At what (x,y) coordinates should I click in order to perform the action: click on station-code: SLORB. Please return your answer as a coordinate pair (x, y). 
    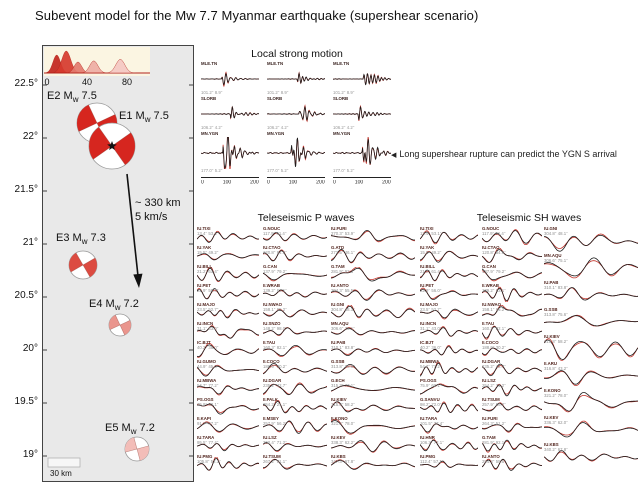
    Looking at the image, I should click on (209, 99).